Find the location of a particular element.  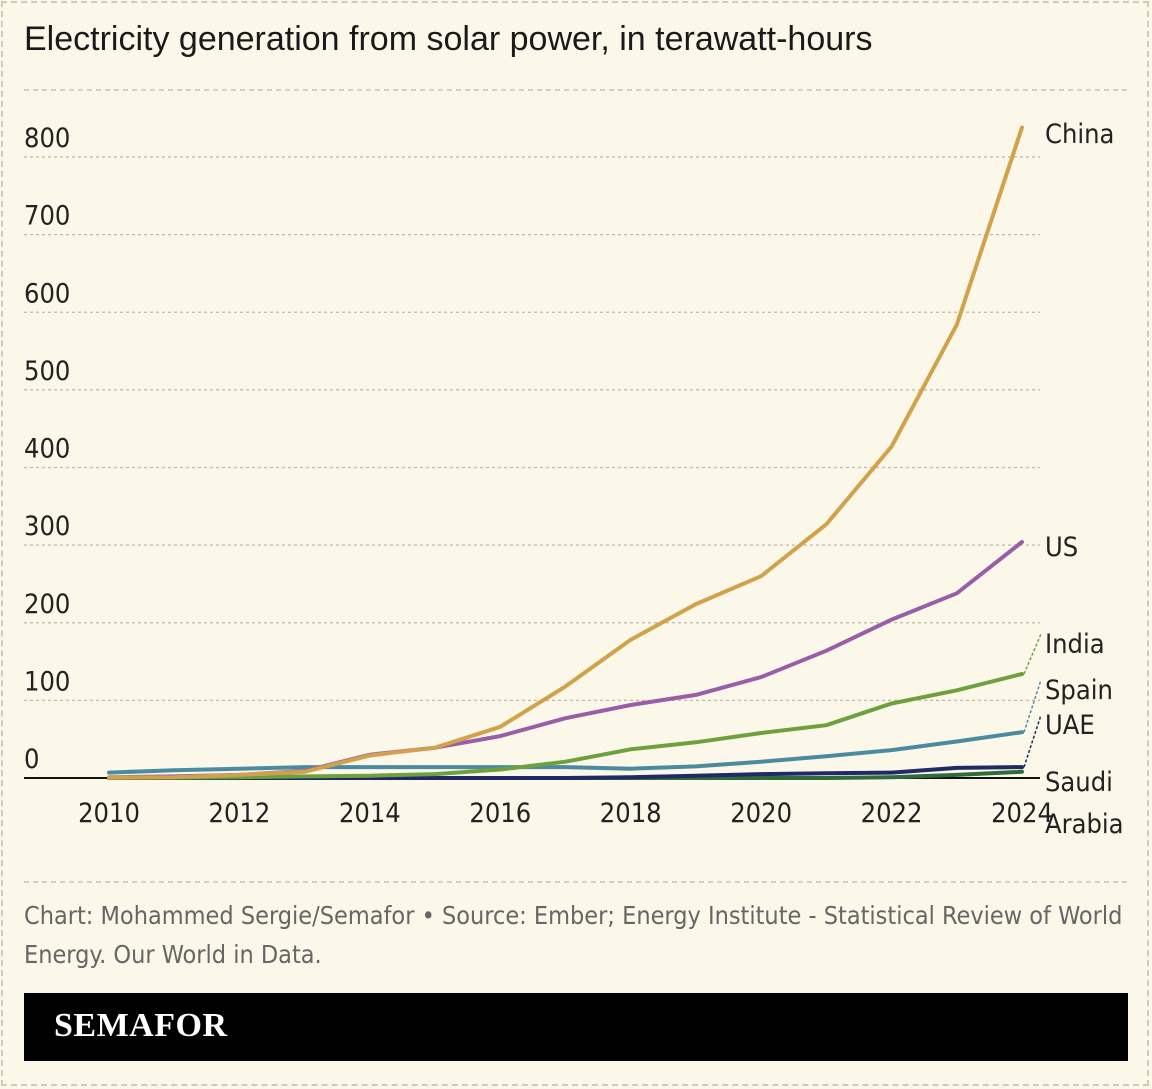

y-tick-label: 600 is located at coordinates (47, 293).